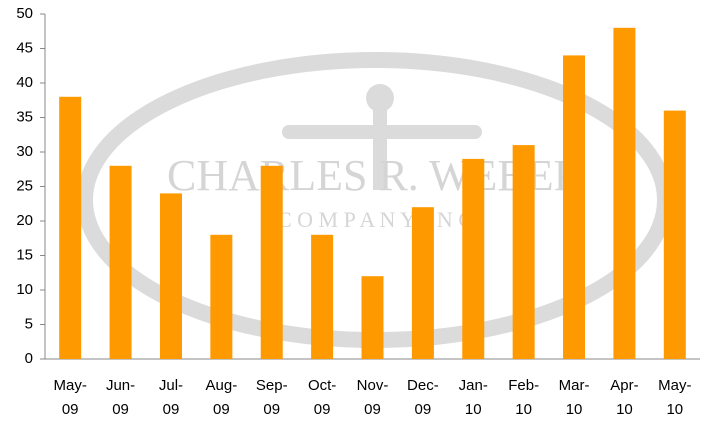 This screenshot has height=423, width=701. I want to click on x-tick-label: Jan-10, so click(473, 397).